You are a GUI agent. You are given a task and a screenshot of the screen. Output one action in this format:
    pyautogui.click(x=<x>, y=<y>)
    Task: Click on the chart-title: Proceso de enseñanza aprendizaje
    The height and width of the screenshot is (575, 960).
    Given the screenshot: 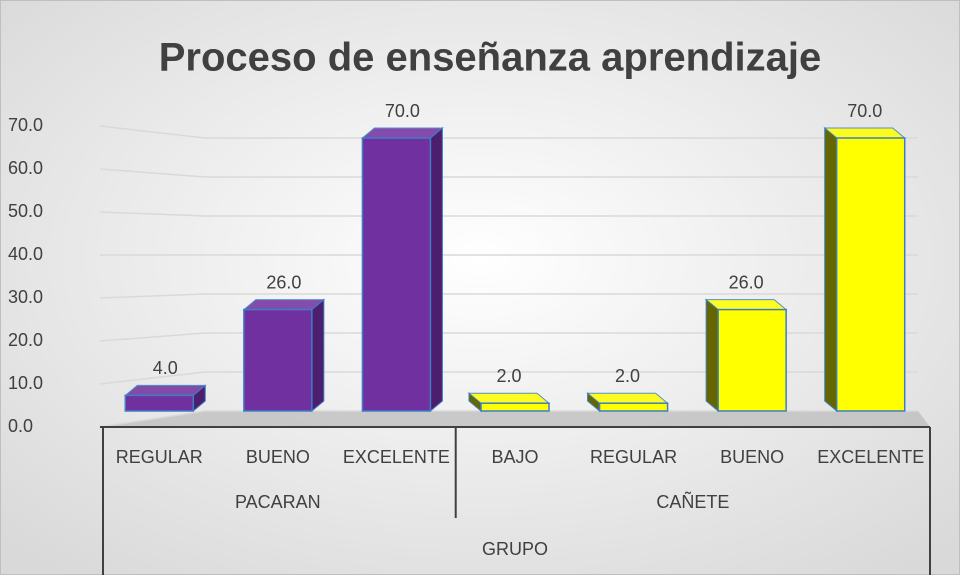 What is the action you would take?
    pyautogui.click(x=490, y=58)
    